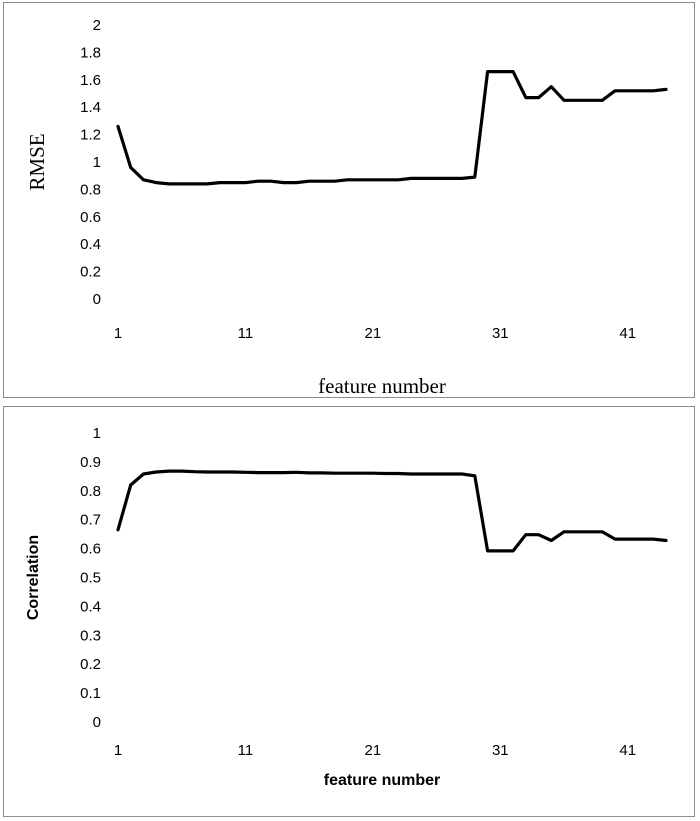  I want to click on correlation-y-tick-label: 1, so click(97, 433).